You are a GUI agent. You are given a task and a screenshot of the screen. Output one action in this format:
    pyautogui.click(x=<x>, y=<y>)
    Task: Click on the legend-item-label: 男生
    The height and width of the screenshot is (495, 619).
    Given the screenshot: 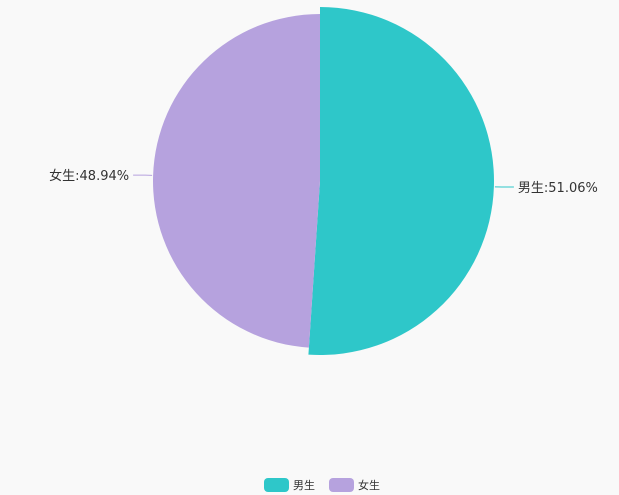 What is the action you would take?
    pyautogui.click(x=304, y=485)
    